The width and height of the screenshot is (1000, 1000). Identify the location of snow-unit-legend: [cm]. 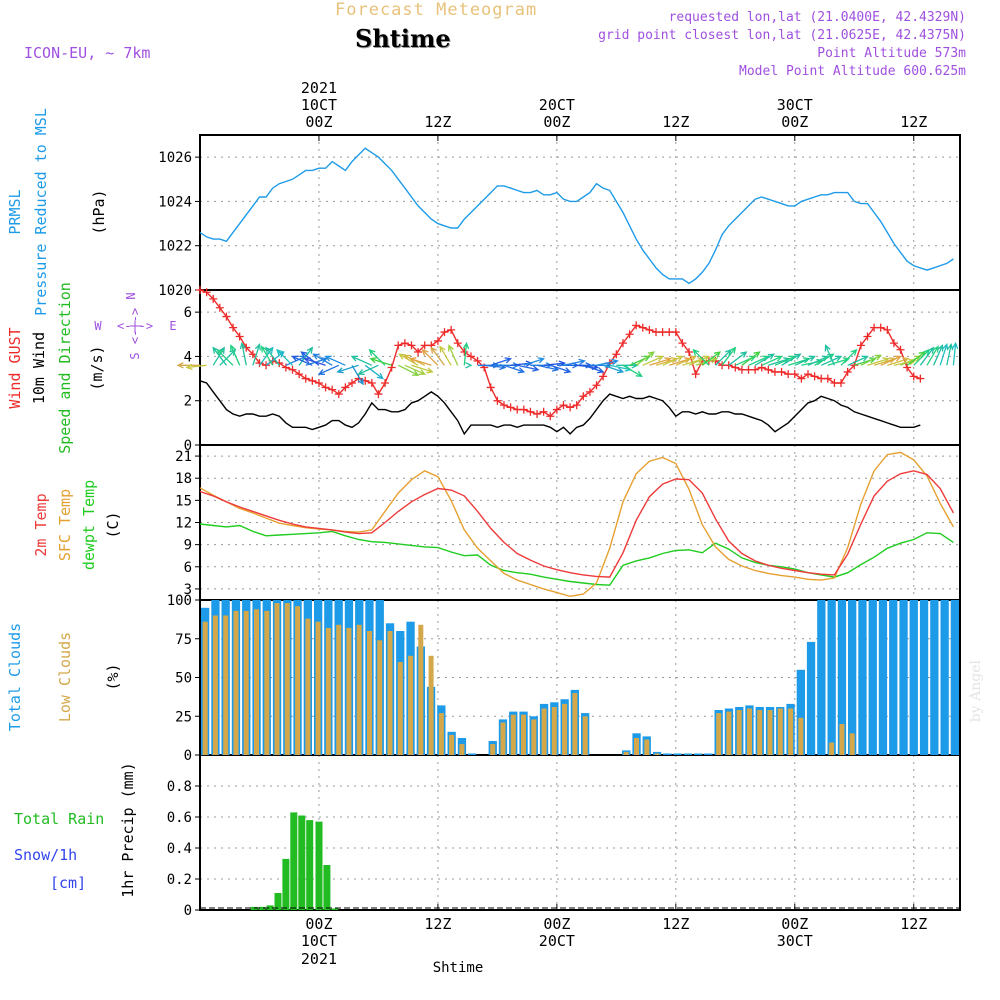
(68, 883).